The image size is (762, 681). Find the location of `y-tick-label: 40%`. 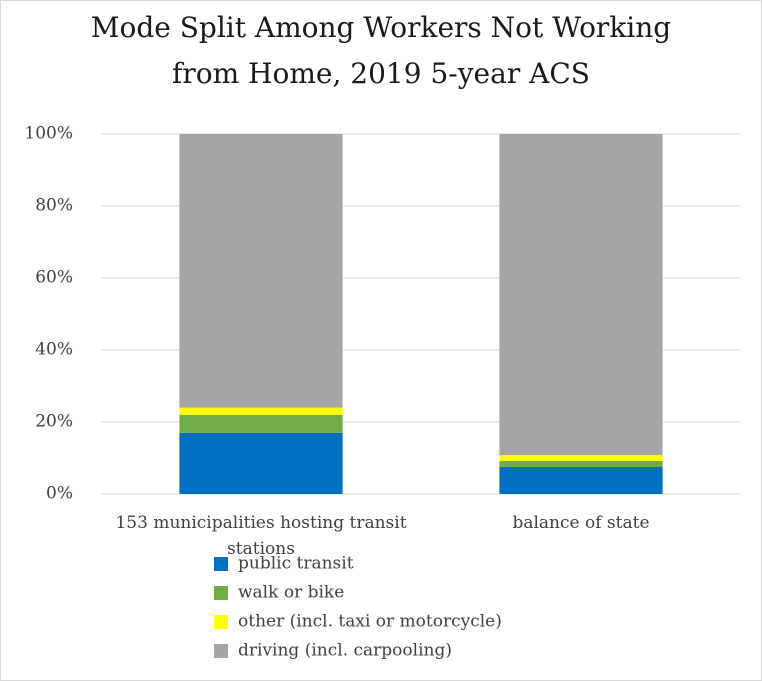

y-tick-label: 40% is located at coordinates (54, 350).